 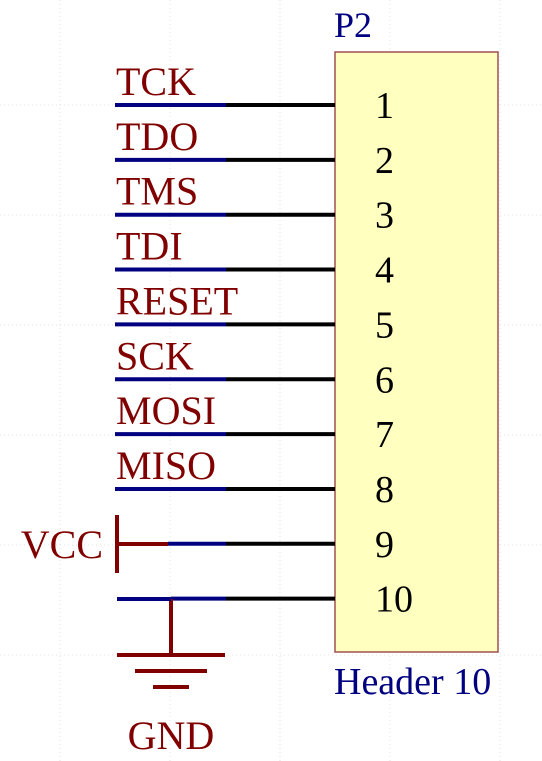 What do you see at coordinates (155, 355) in the screenshot?
I see `net-label-sck: SCK` at bounding box center [155, 355].